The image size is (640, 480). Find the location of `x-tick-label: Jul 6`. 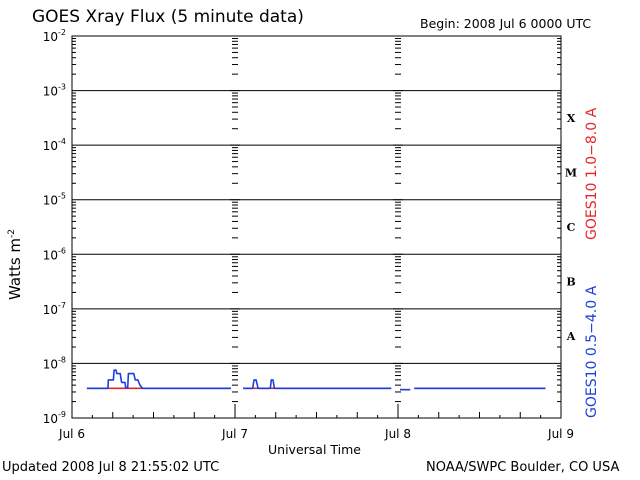

x-tick-label: Jul 6 is located at coordinates (71, 434).